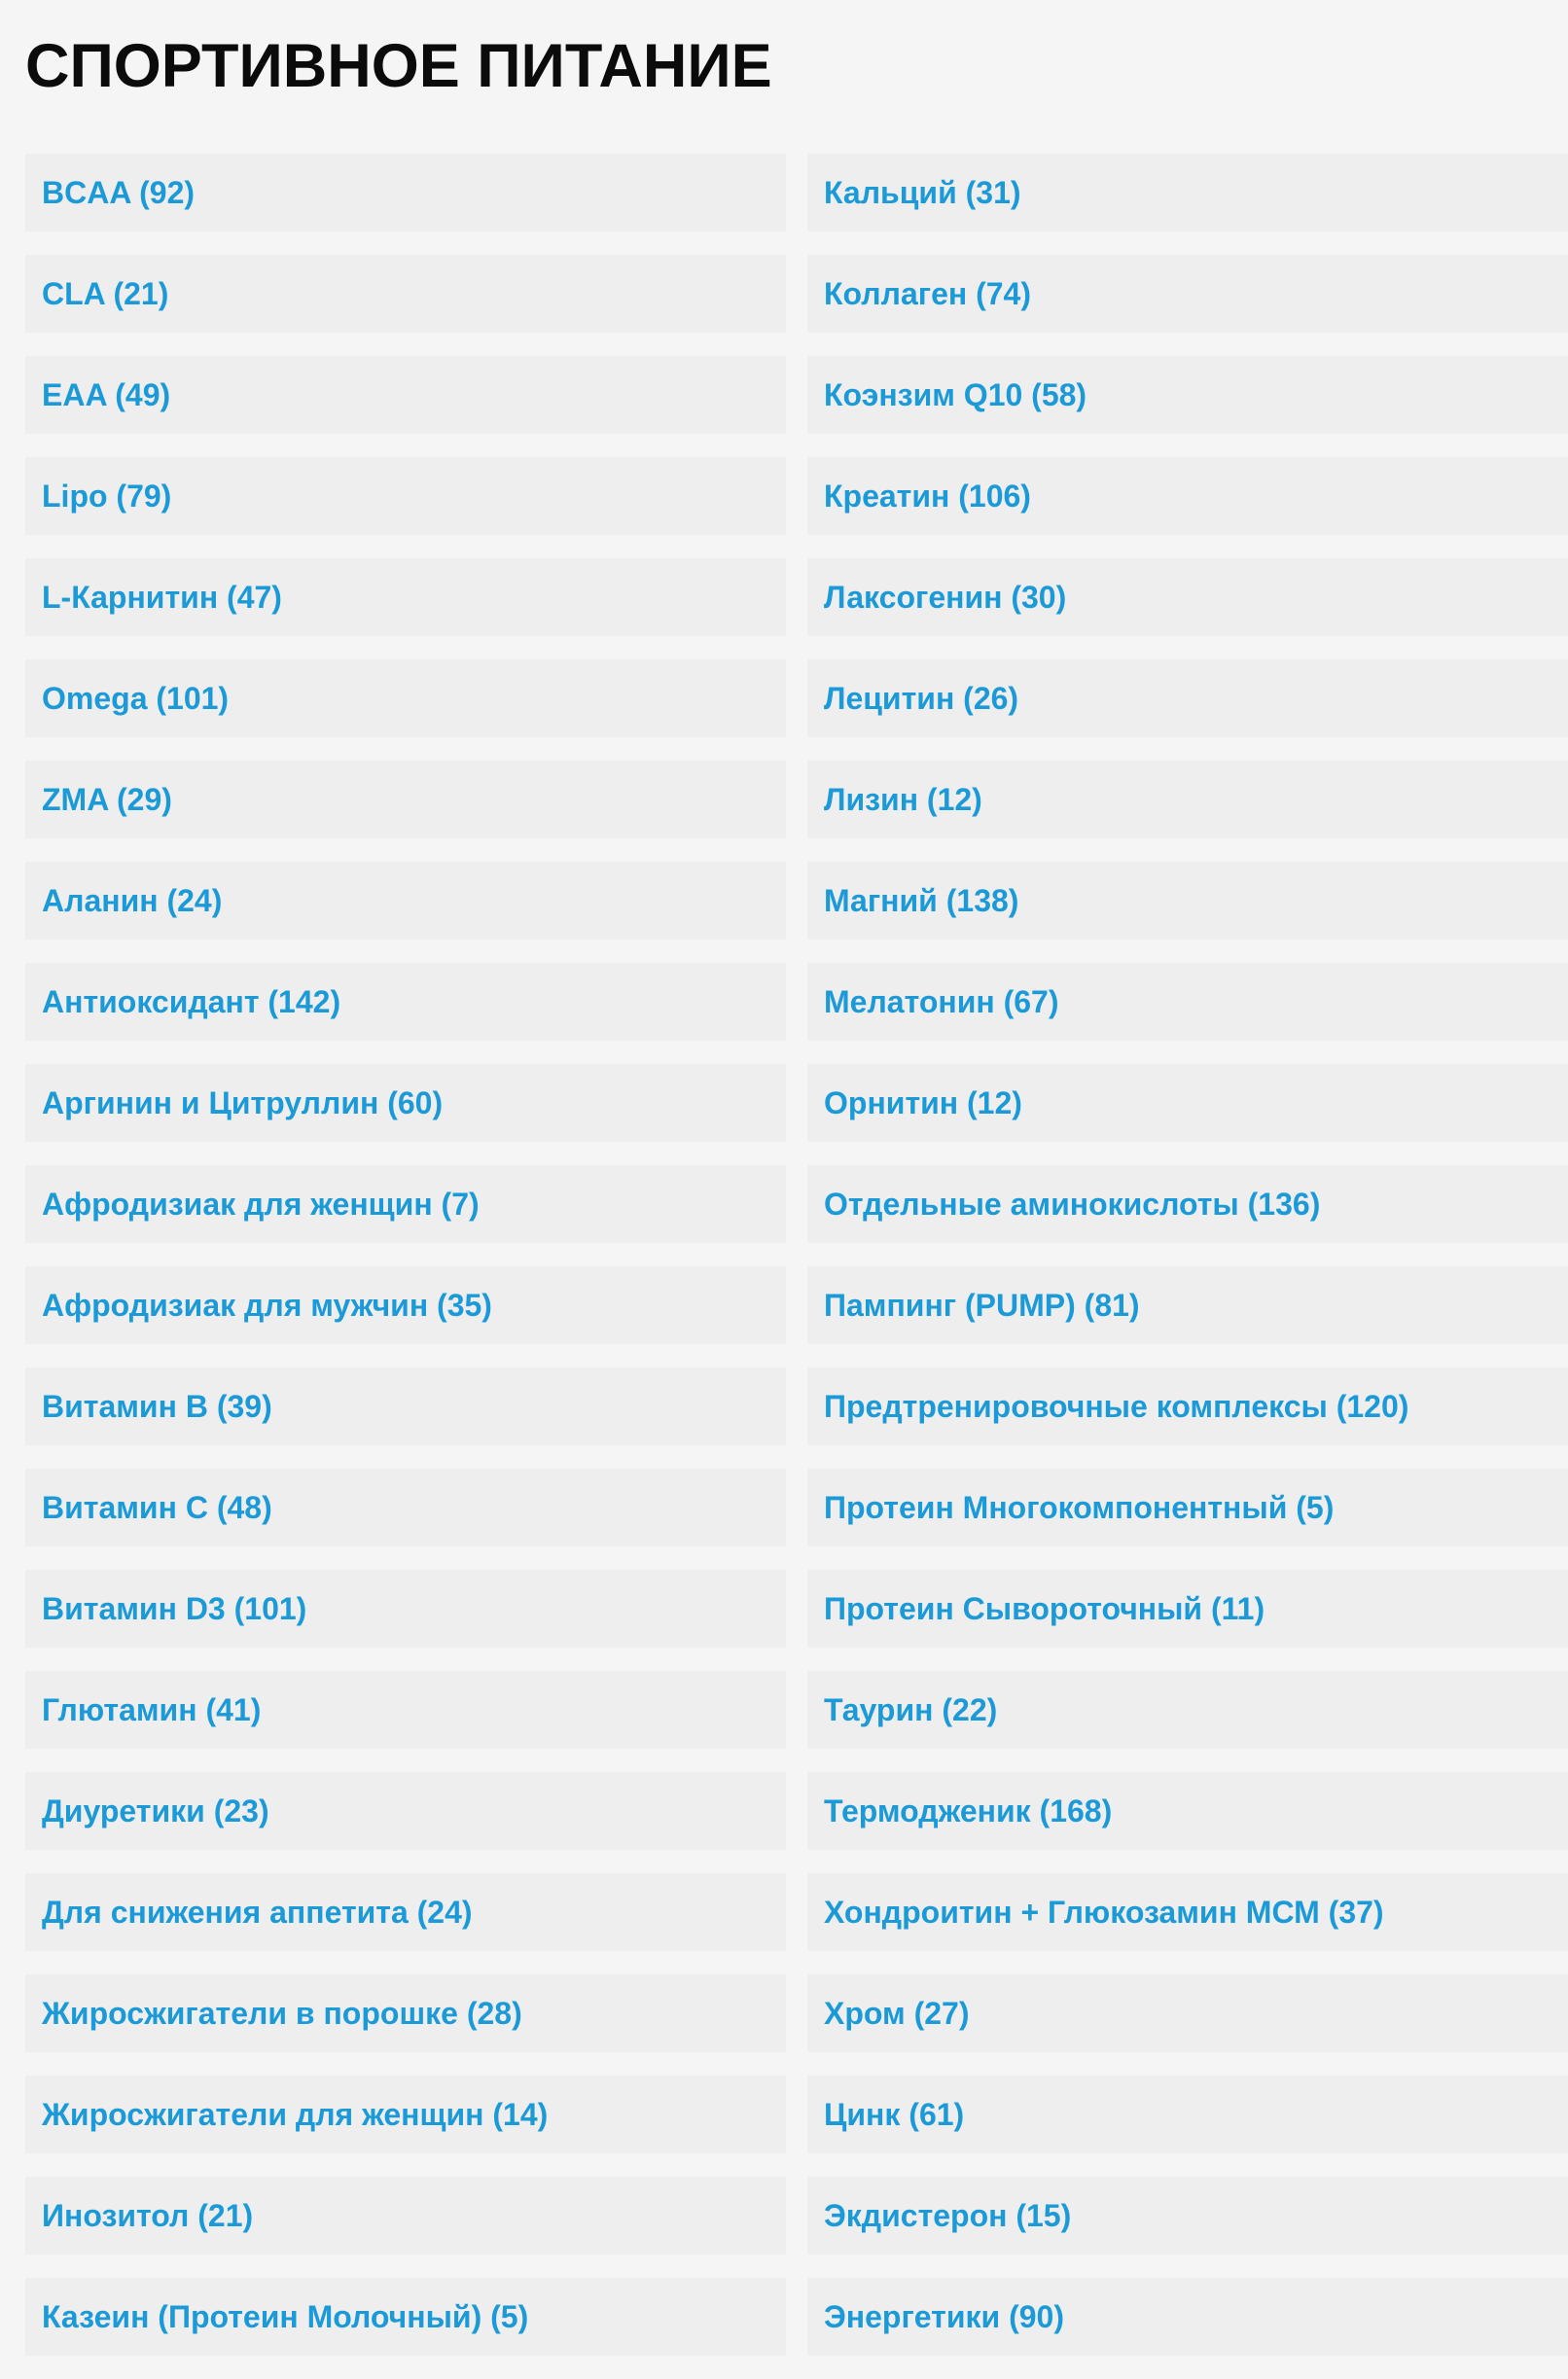 This screenshot has width=1568, height=2379. Describe the element at coordinates (282, 2013) in the screenshot. I see `category-link-label: Жиросжигатели в порошке (28)` at that location.